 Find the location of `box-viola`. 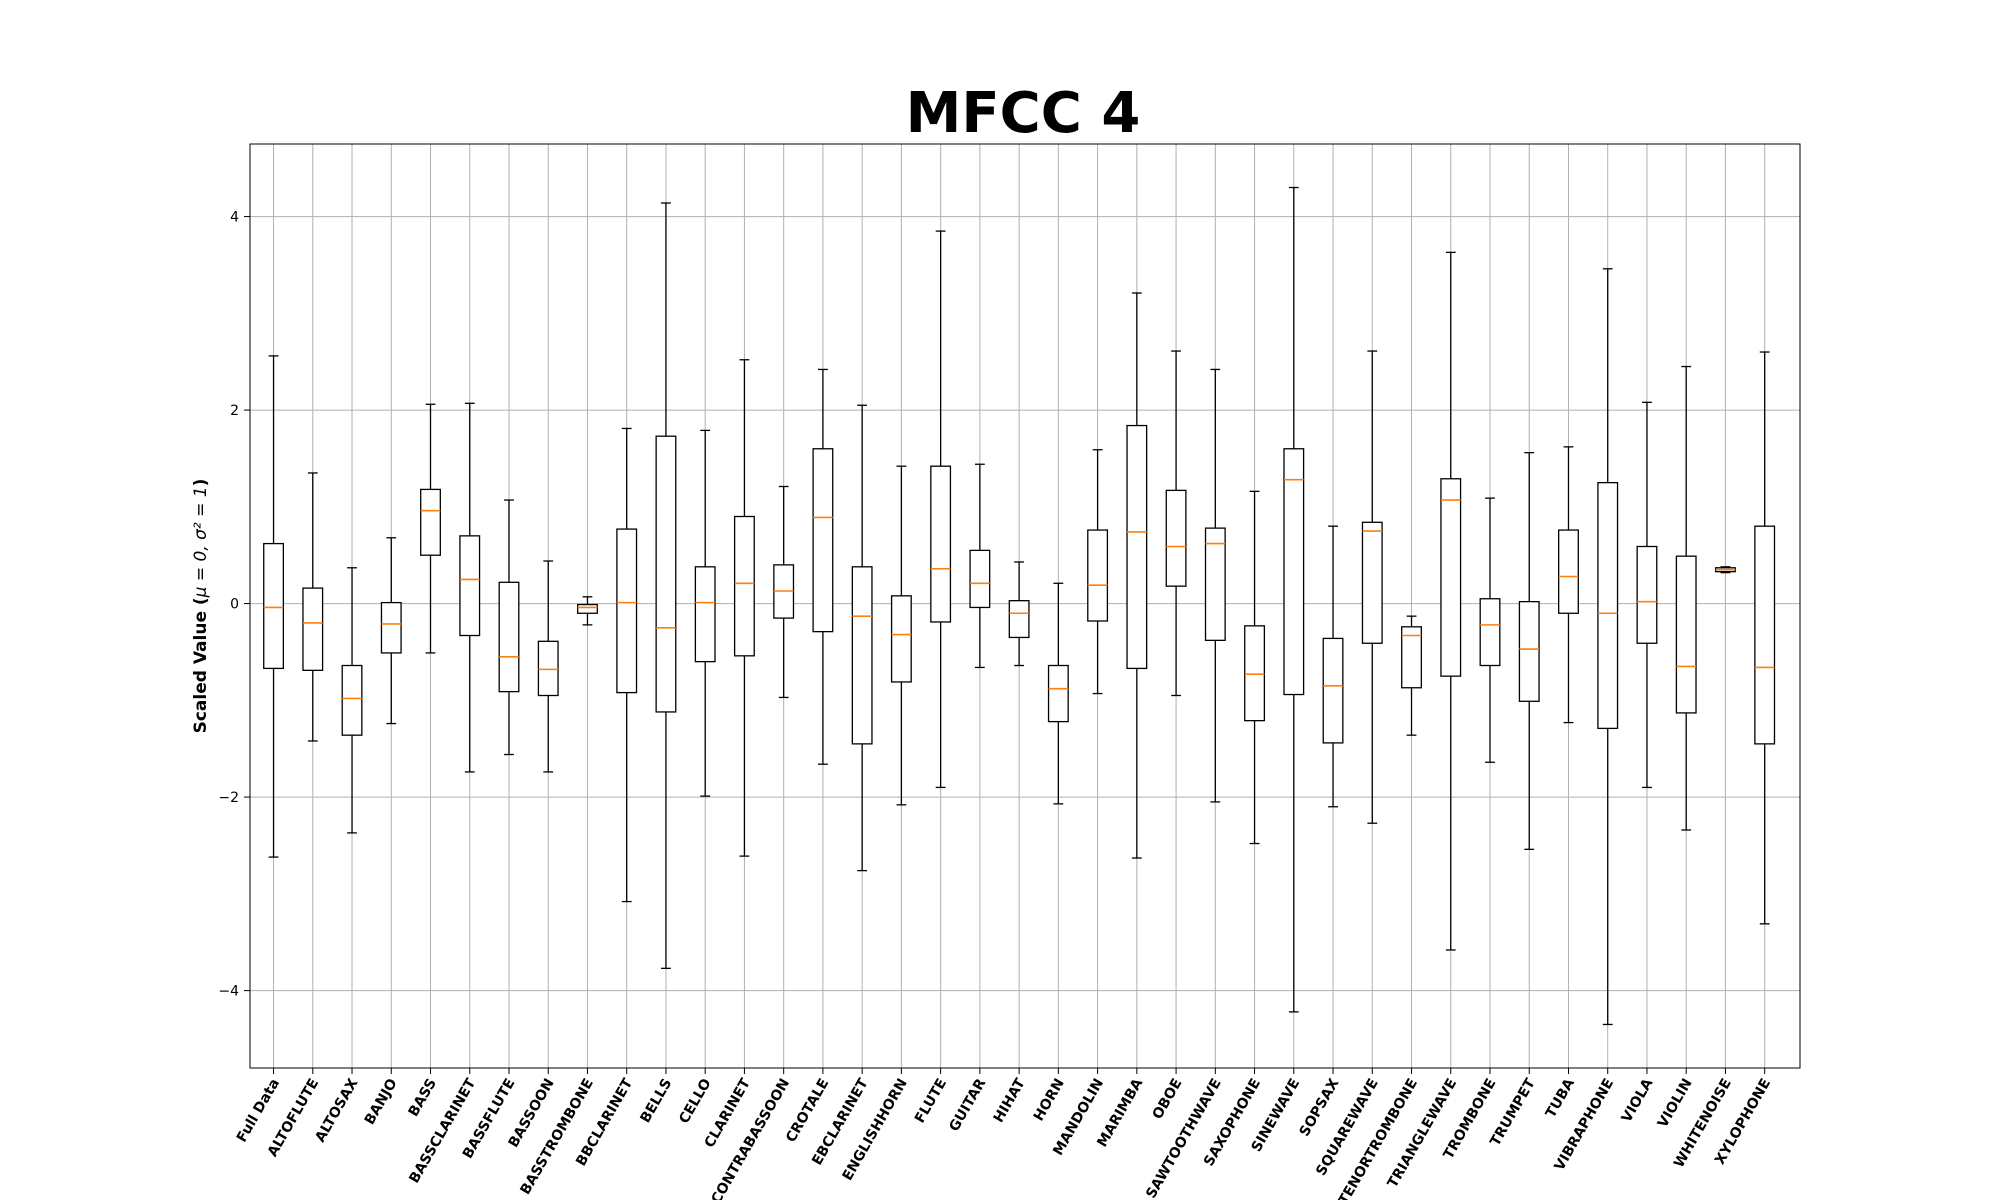

box-viola is located at coordinates (1647, 595).